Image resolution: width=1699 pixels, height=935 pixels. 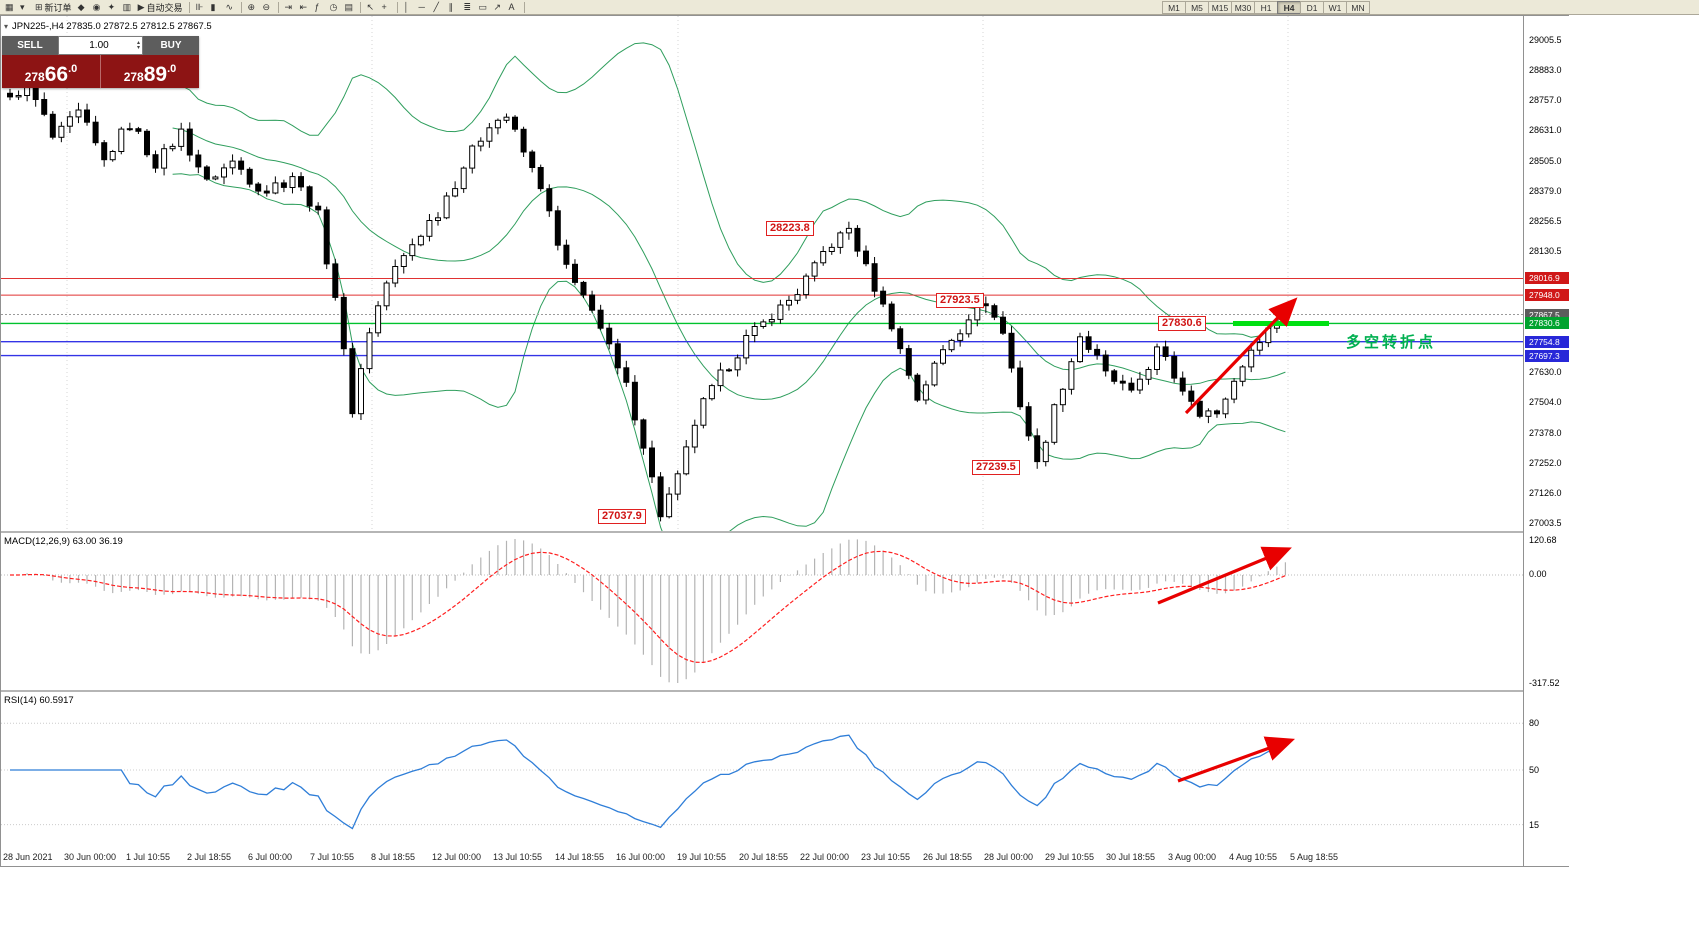 What do you see at coordinates (141, 7) in the screenshot?
I see `autotrading-icon: ▶` at bounding box center [141, 7].